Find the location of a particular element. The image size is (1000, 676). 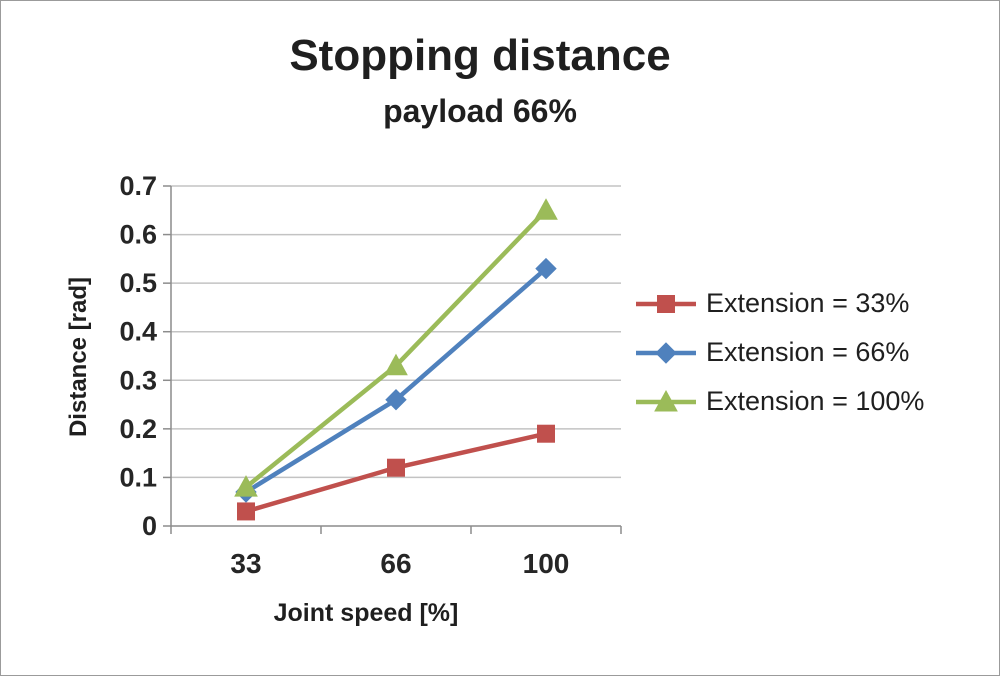

legend-marker-diamond is located at coordinates (666, 352).